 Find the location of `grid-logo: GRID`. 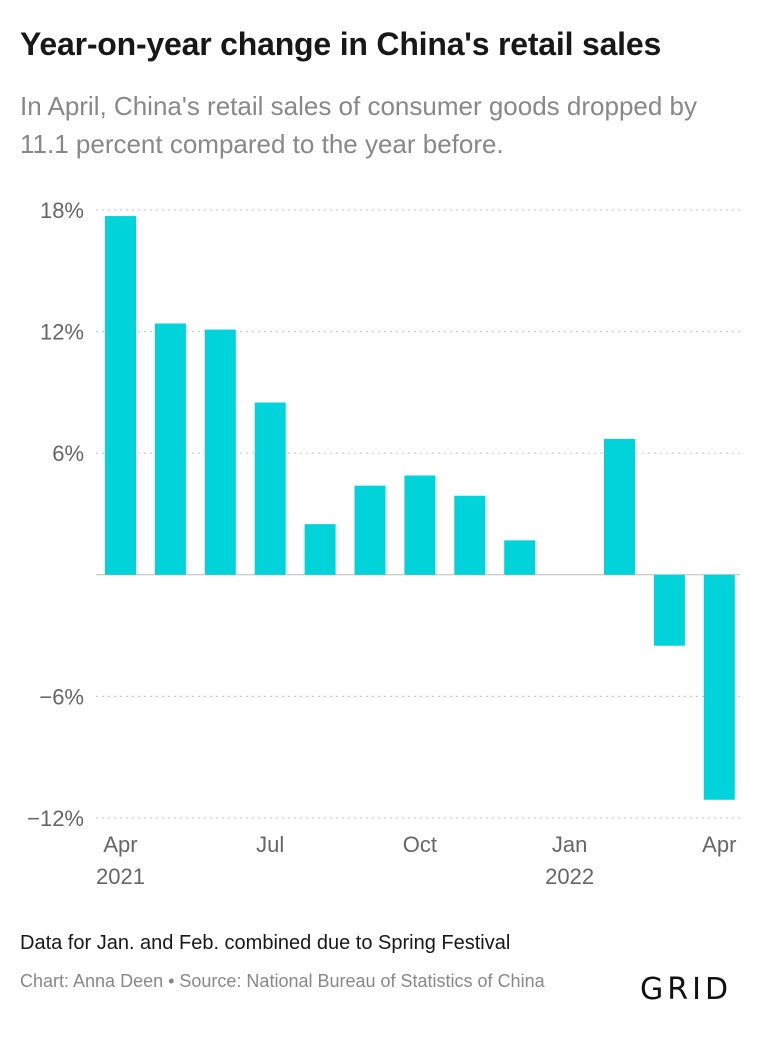

grid-logo: GRID is located at coordinates (686, 989).